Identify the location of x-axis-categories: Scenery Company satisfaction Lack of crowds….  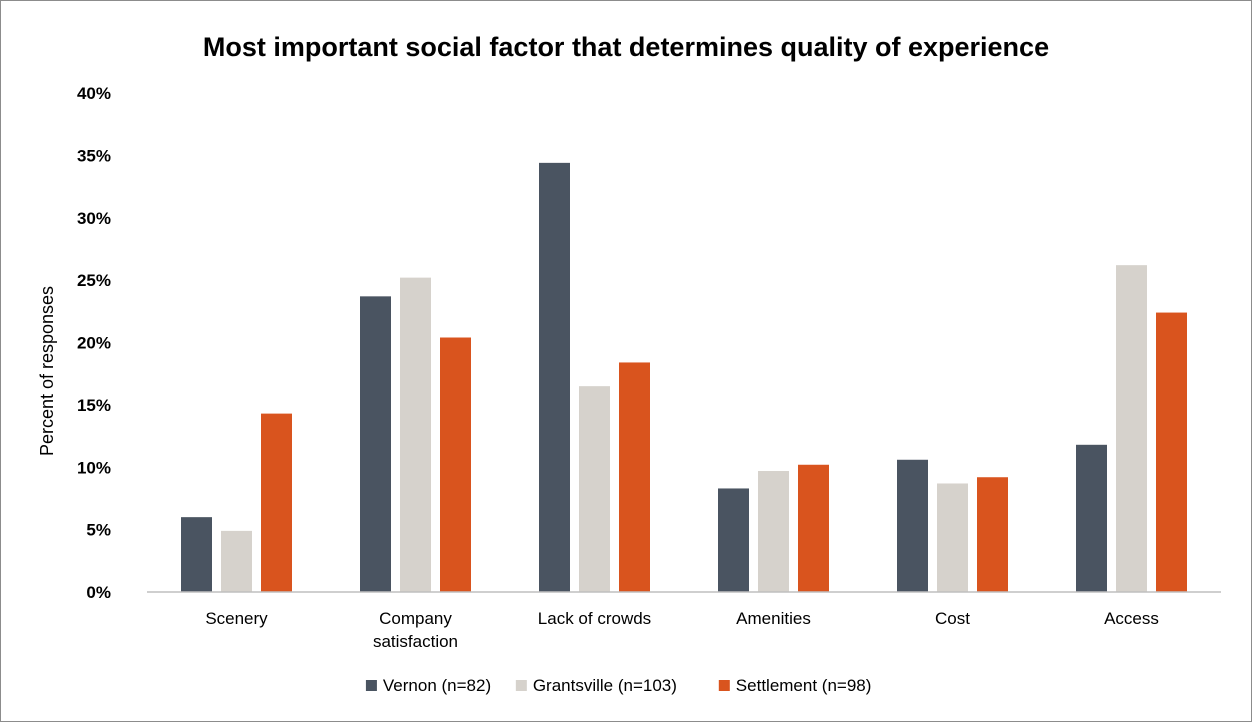
(682, 630).